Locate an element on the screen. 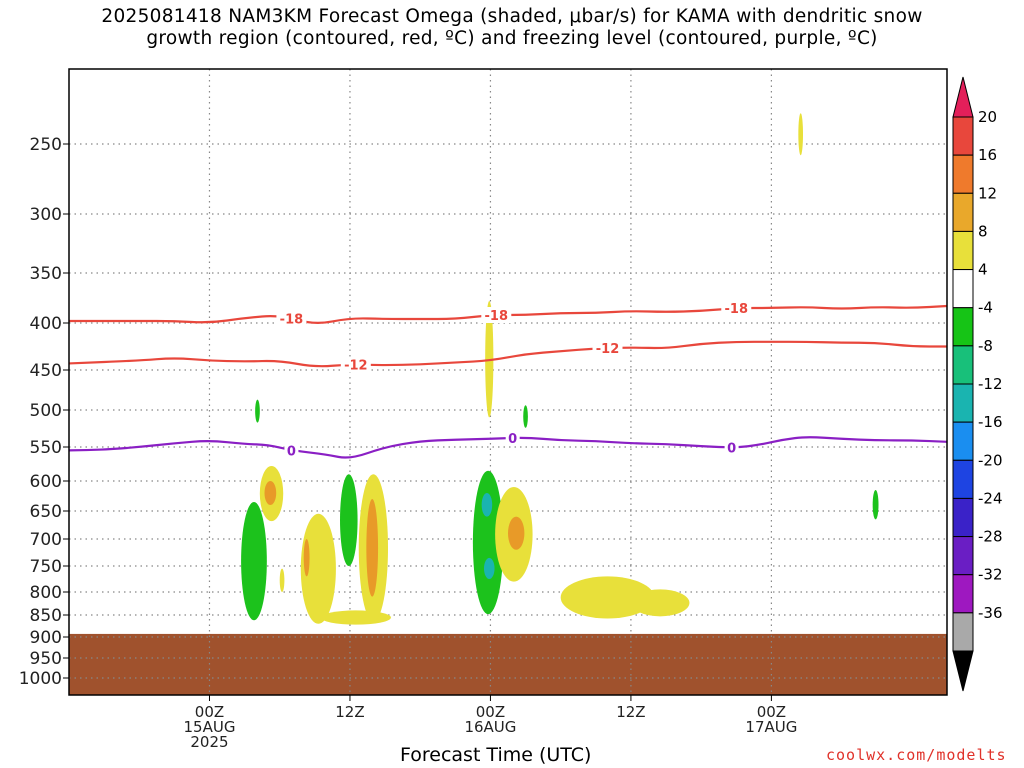 The image size is (1024, 768). x-tick-label: 2025 is located at coordinates (209, 742).